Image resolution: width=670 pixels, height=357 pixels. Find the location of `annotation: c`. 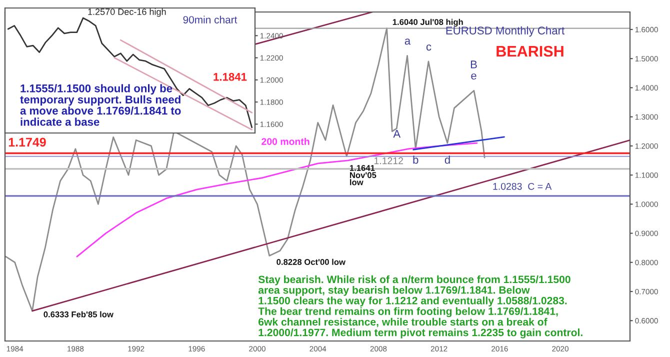

annotation: c is located at coordinates (429, 47).